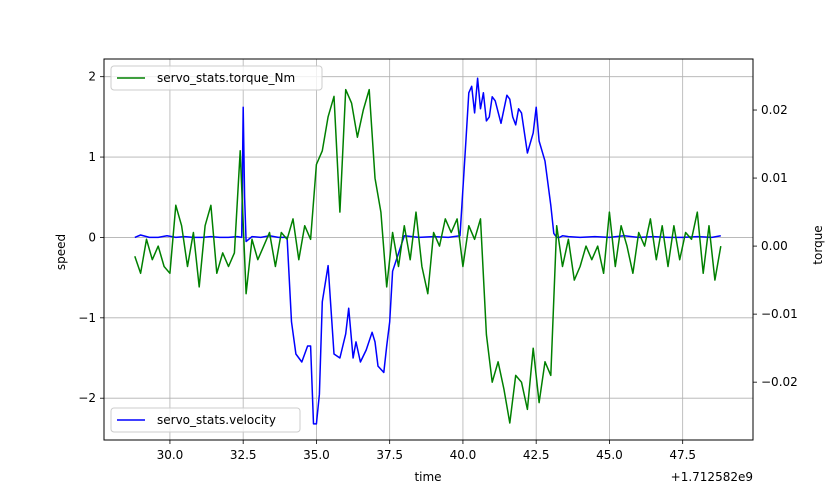  I want to click on left-y-tick-label: 0, so click(92, 237).